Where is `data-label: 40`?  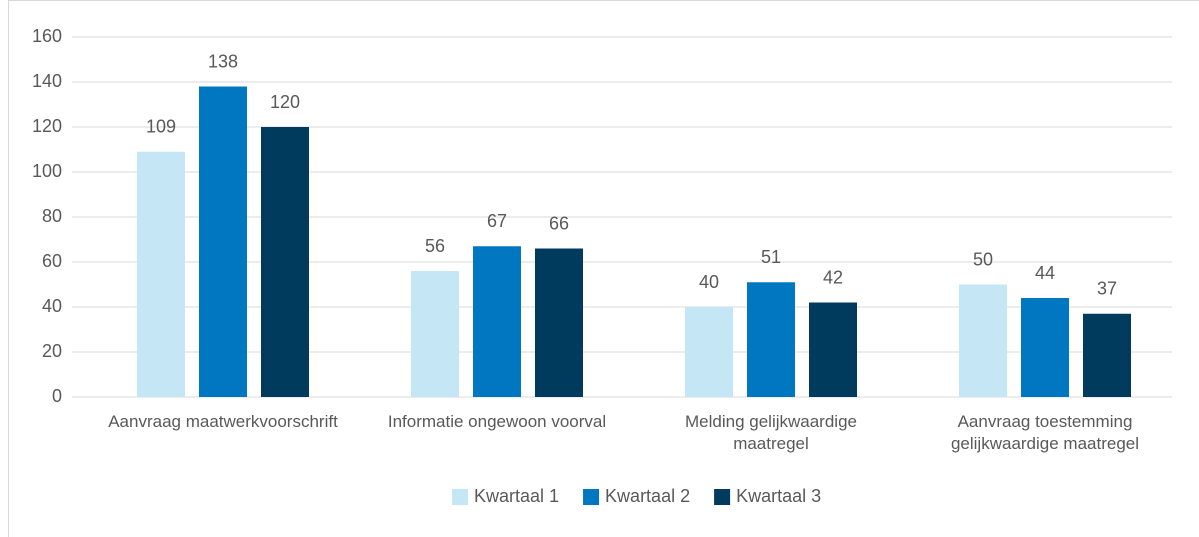 data-label: 40 is located at coordinates (709, 282).